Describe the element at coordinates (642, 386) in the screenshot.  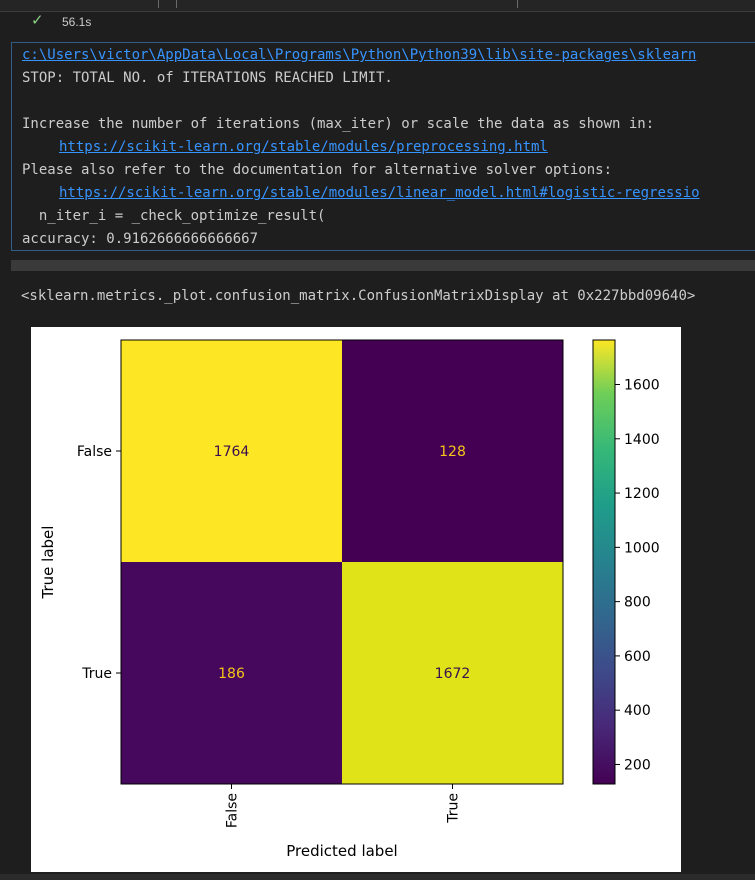
I see `colorbar-tick-label: 1600` at that location.